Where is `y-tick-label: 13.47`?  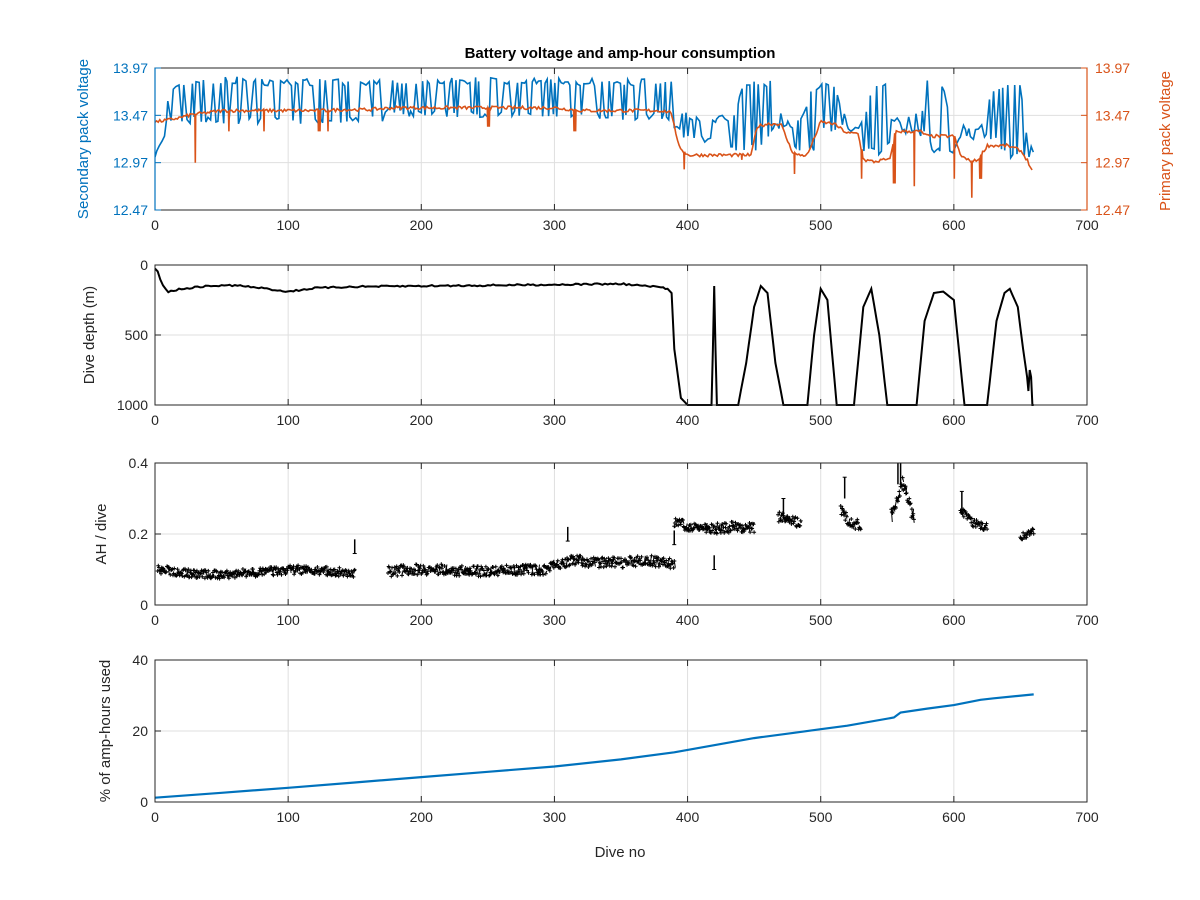
y-tick-label: 13.47 is located at coordinates (130, 115).